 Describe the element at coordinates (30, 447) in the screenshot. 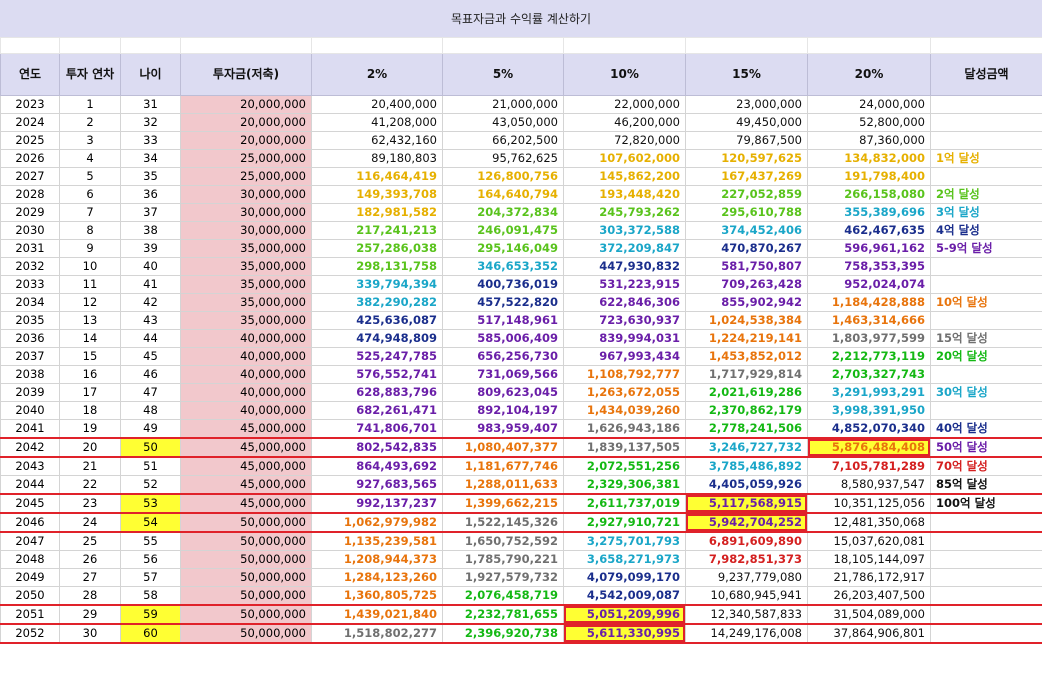

I see `year-cell: 2042` at that location.